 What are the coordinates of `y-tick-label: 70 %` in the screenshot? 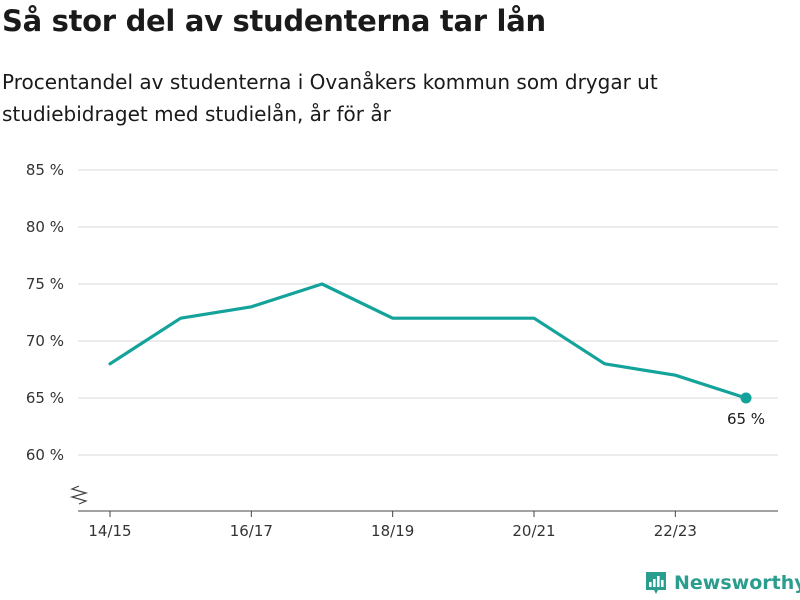 It's located at (45, 341).